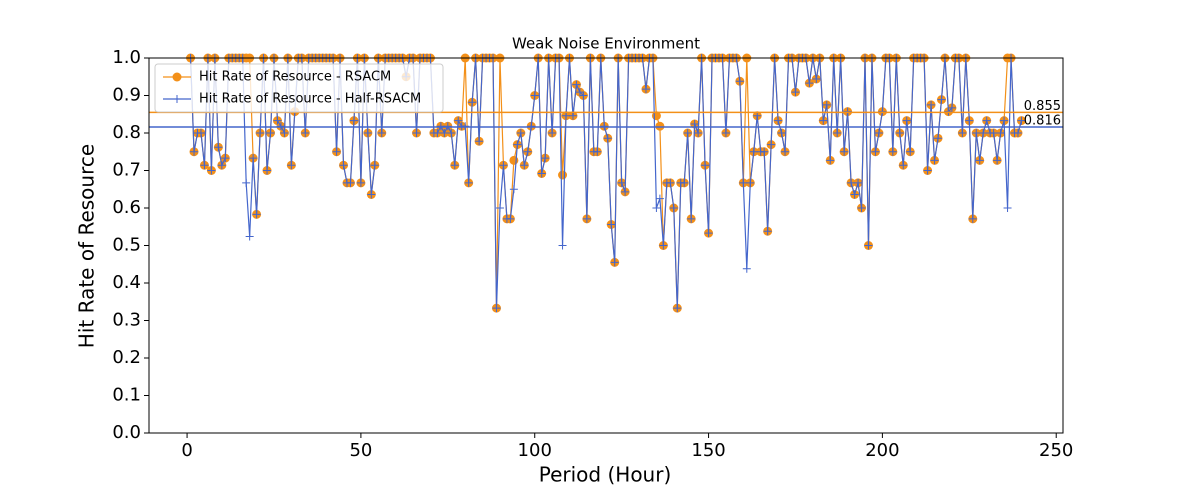 Image resolution: width=1180 pixels, height=486 pixels. I want to click on y-tick-label: 0.4, so click(126, 282).